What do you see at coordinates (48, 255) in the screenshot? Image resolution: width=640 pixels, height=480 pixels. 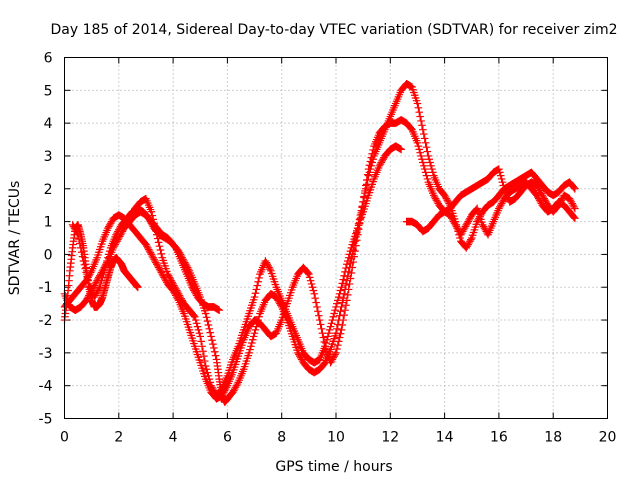 I see `y-tick-label: 0` at bounding box center [48, 255].